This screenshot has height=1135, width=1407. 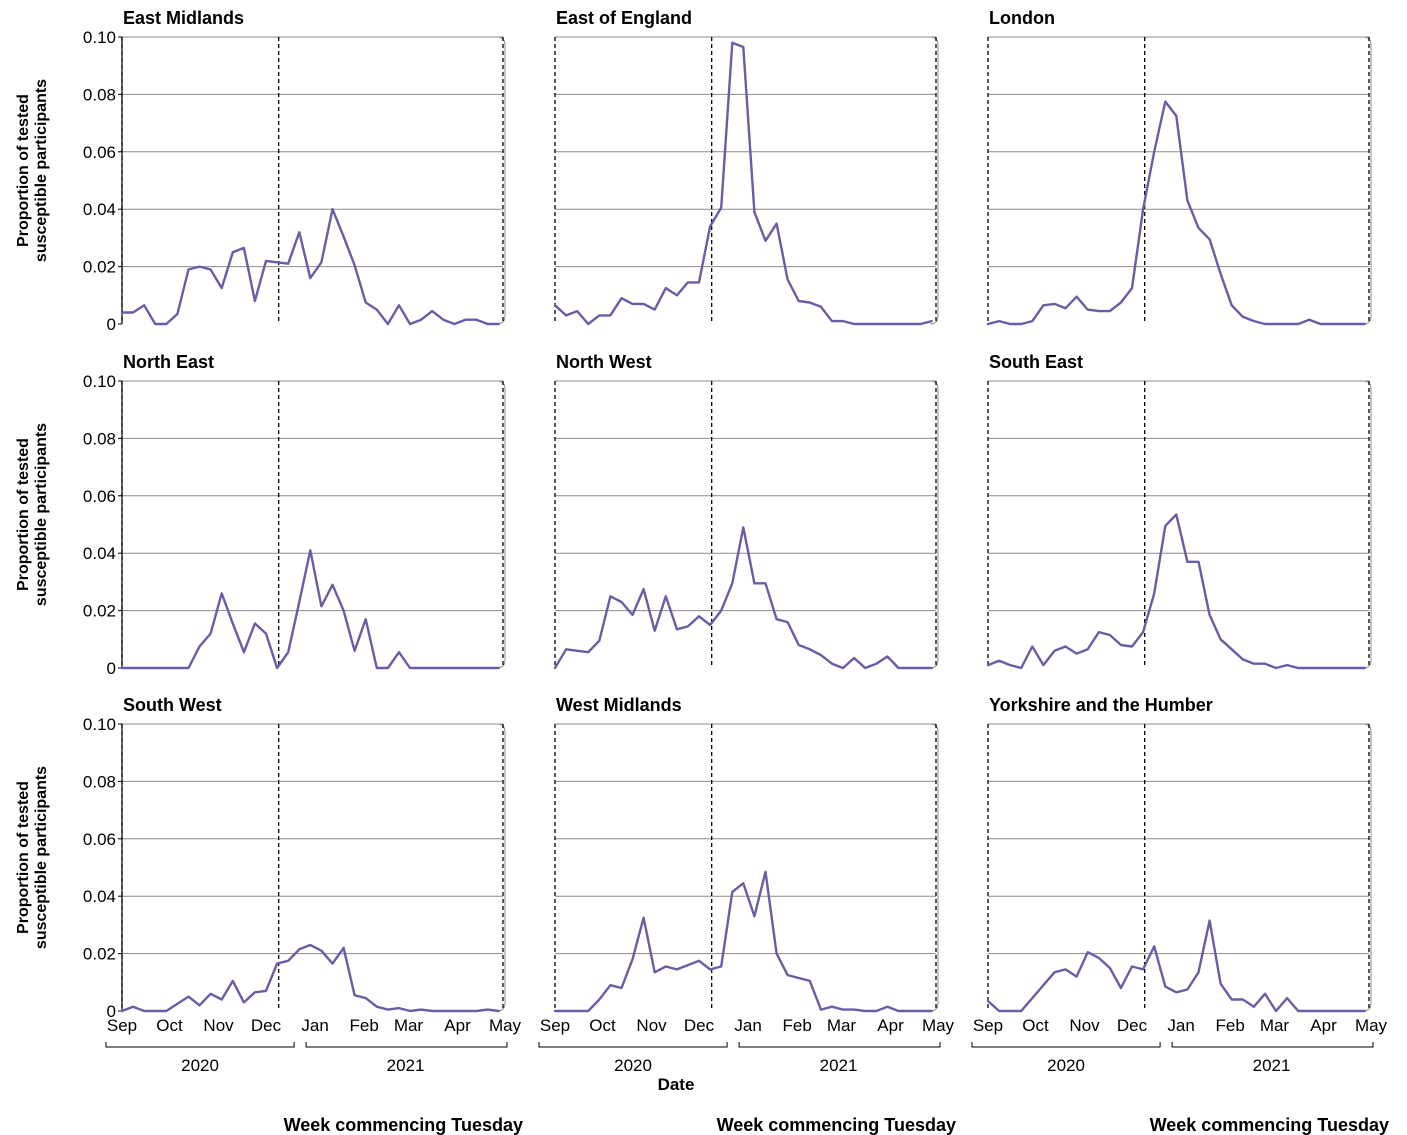 What do you see at coordinates (1022, 18) in the screenshot?
I see `panel-title: London` at bounding box center [1022, 18].